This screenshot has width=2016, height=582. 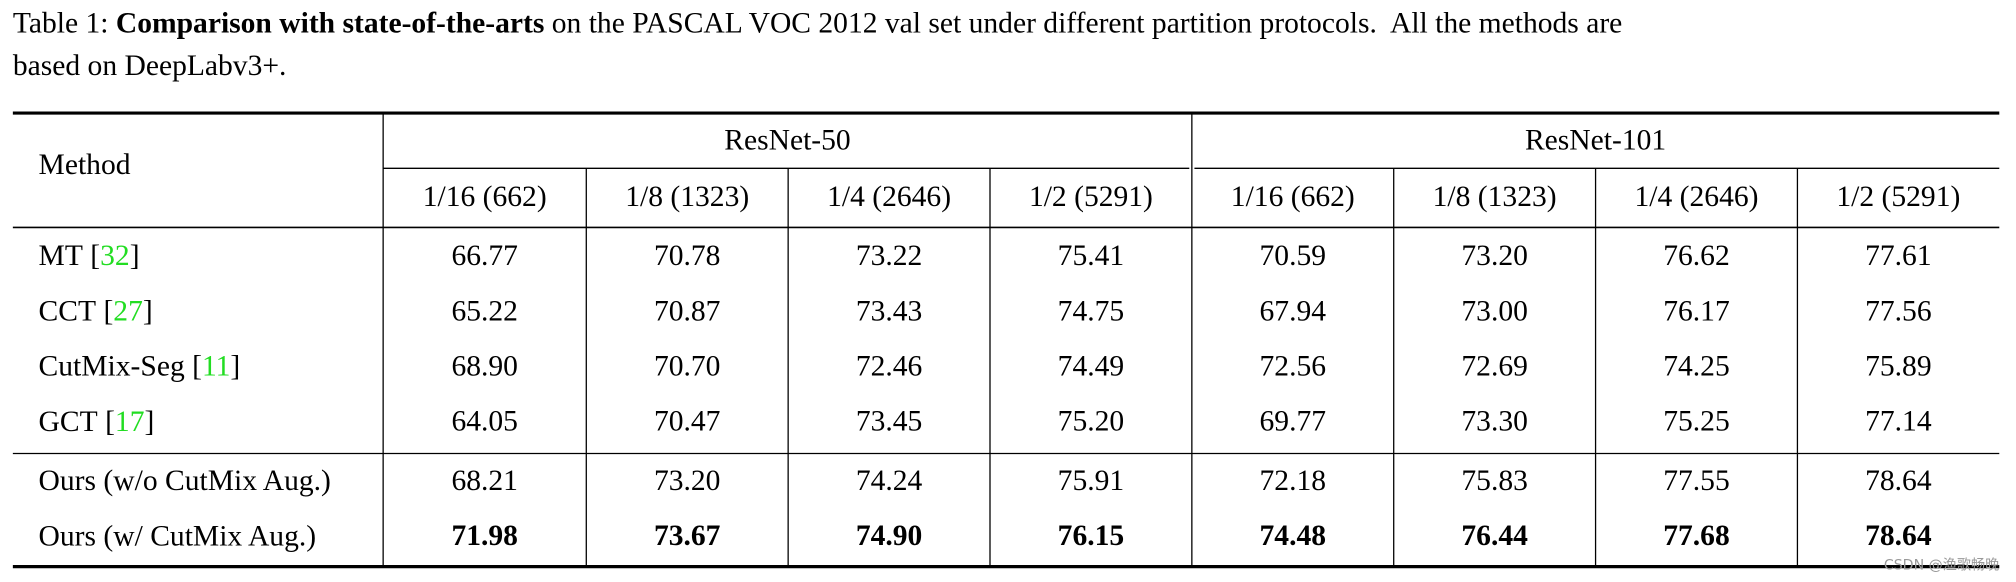 I want to click on value-cell: 73.43, so click(x=889, y=311).